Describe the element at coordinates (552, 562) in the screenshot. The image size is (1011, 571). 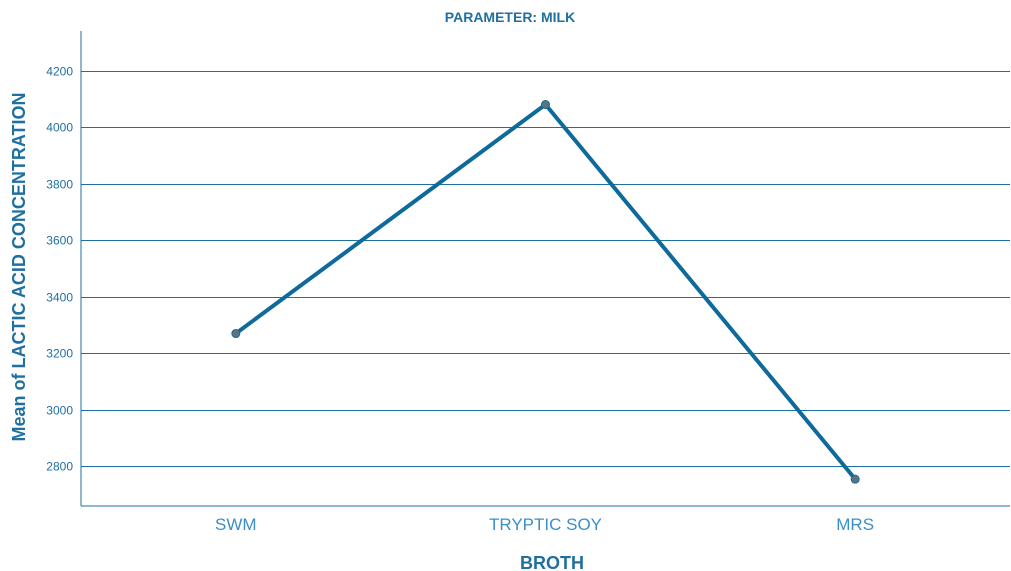
I see `x-axis-label: BROTH` at that location.